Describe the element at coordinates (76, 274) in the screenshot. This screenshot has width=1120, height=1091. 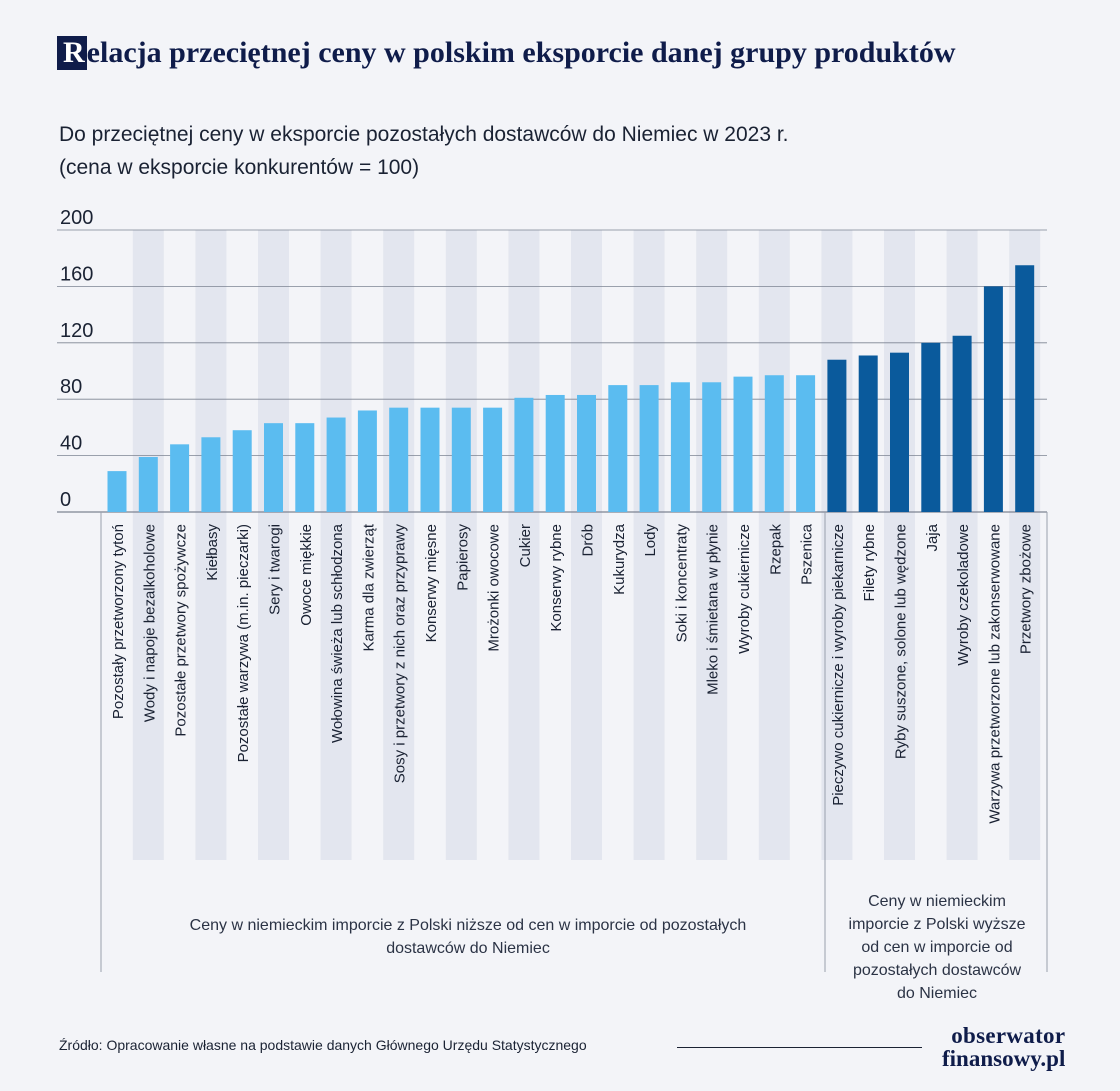
I see `y-tick-label: 160` at that location.